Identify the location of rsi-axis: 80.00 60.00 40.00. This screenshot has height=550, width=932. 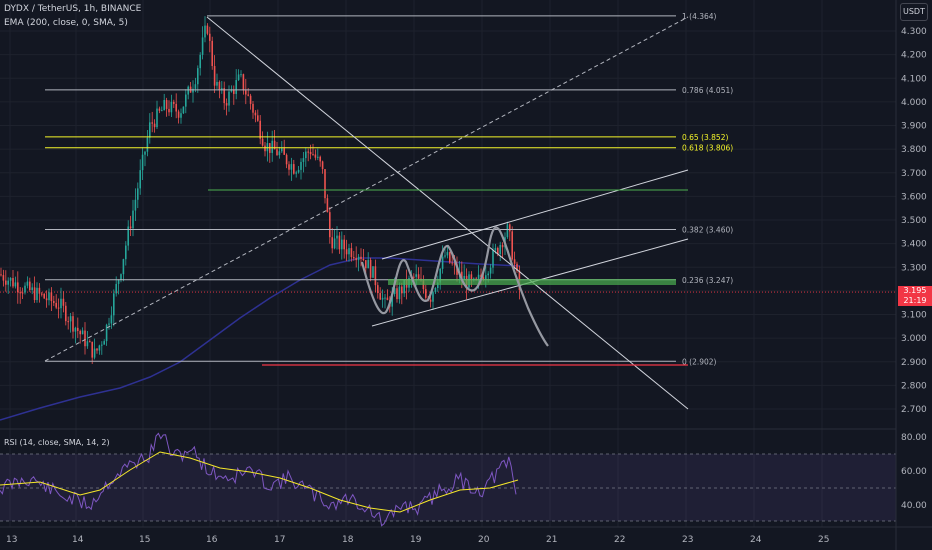
(914, 472).